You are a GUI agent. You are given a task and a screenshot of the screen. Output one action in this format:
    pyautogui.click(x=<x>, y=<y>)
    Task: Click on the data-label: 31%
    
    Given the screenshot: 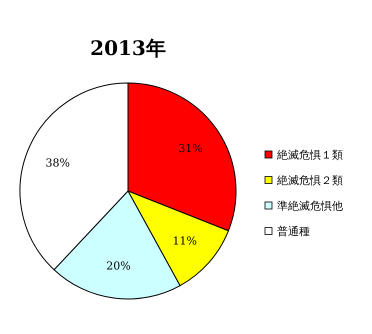 What is the action you would take?
    pyautogui.click(x=190, y=149)
    